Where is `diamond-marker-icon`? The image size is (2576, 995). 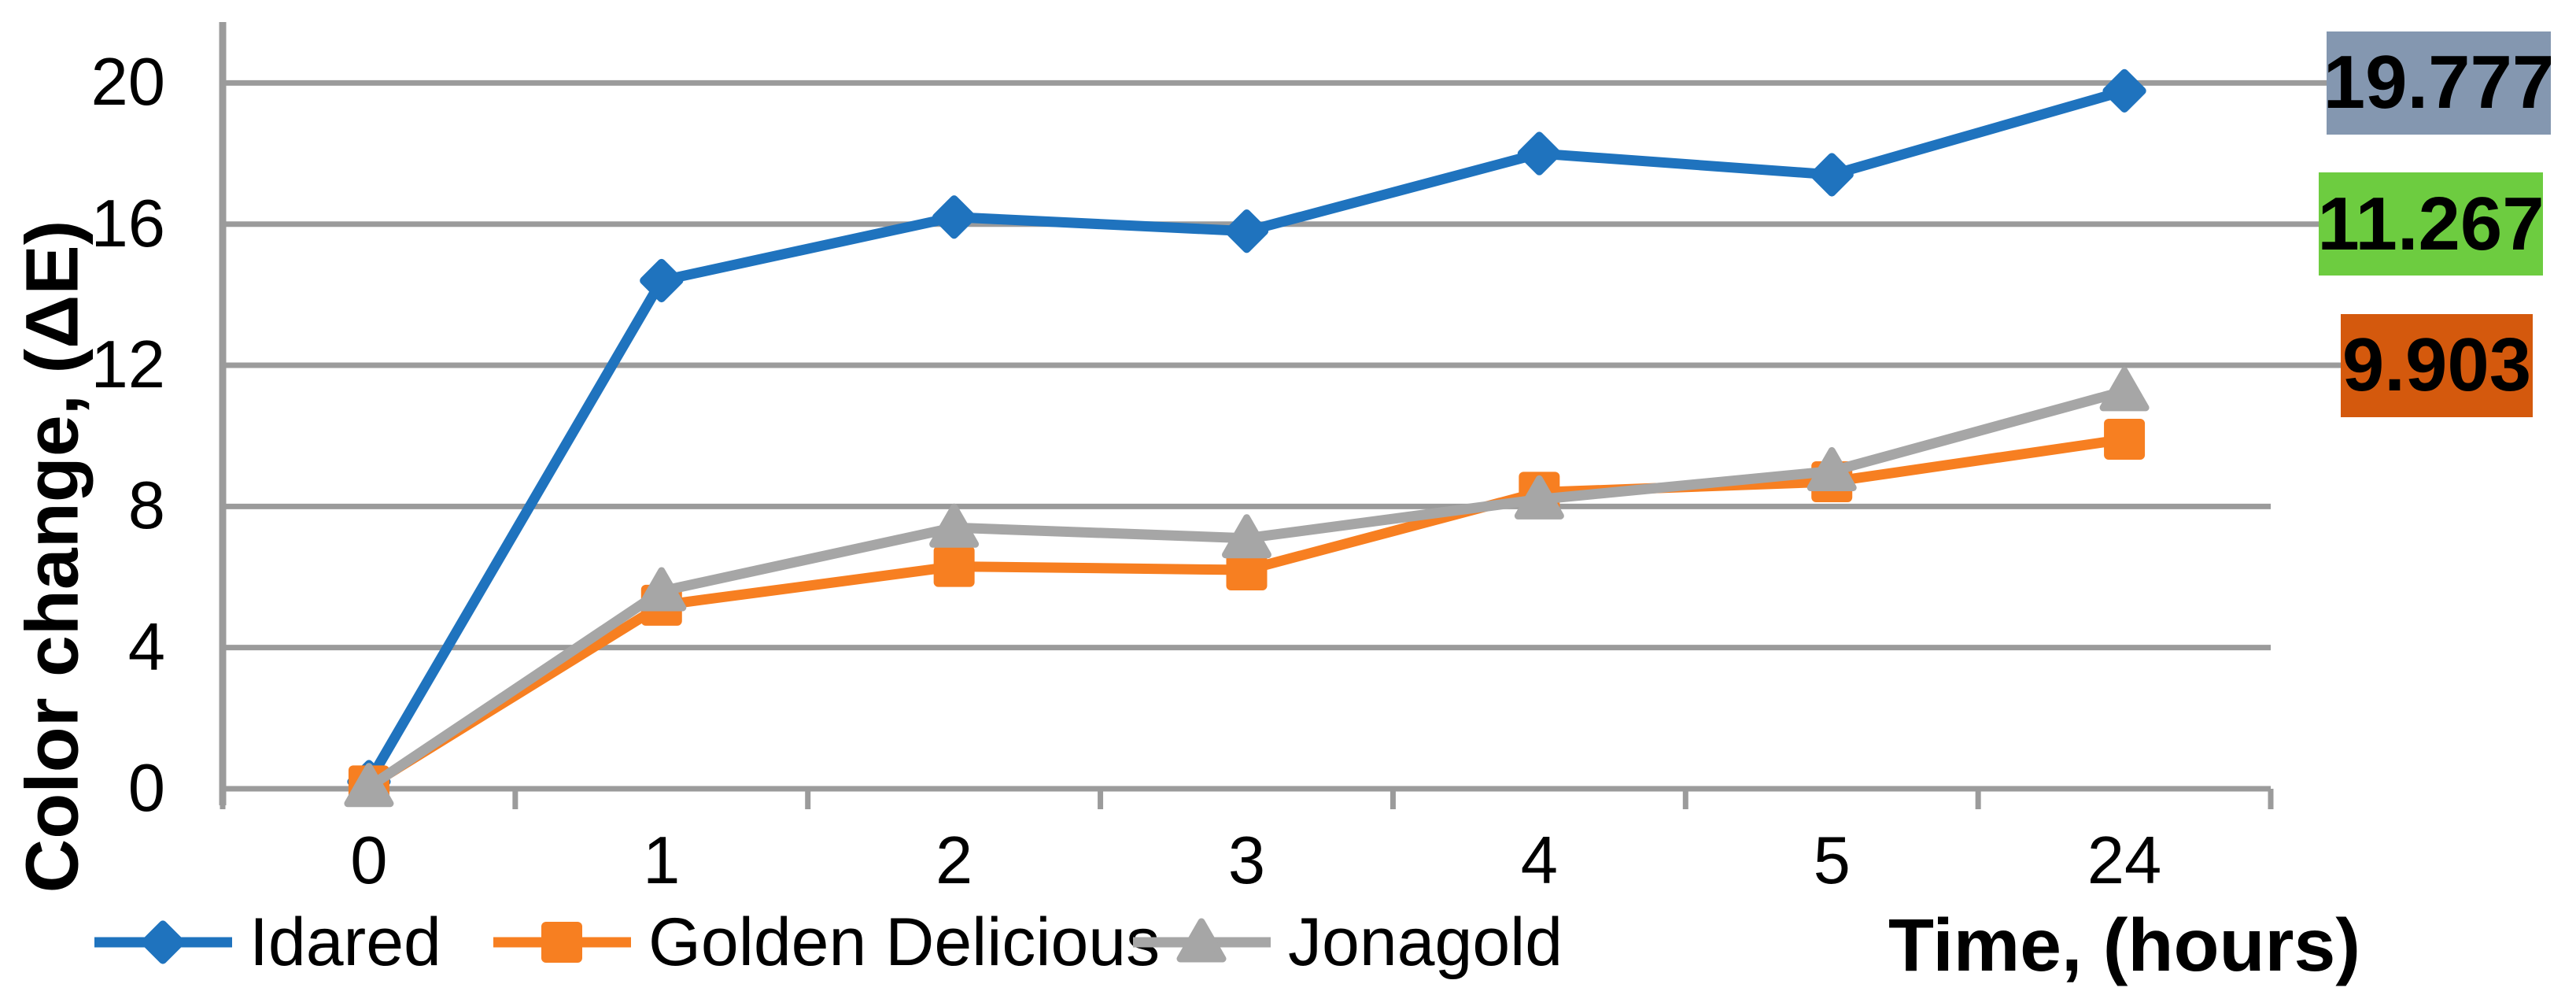
diamond-marker-icon is located at coordinates (163, 942).